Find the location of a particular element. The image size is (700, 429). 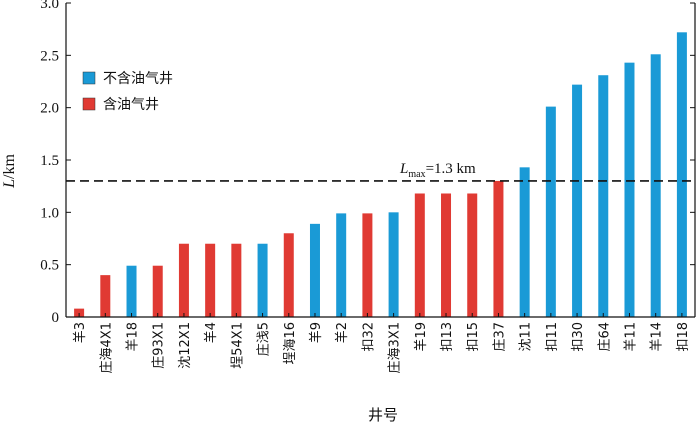

x-tick-label: 羊19 is located at coordinates (421, 337).